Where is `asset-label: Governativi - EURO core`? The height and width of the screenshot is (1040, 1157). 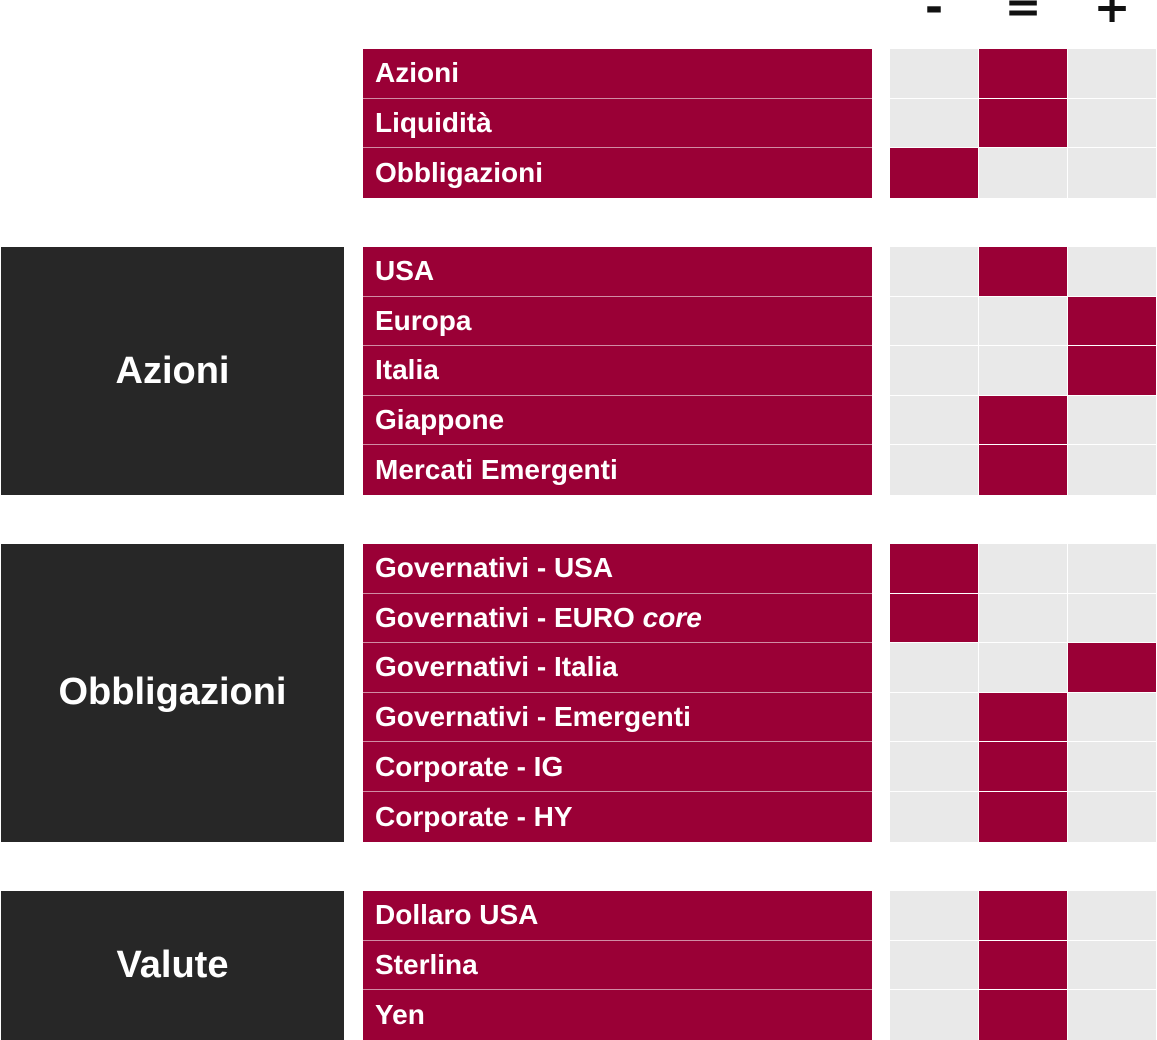 asset-label: Governativi - EURO core is located at coordinates (617, 618).